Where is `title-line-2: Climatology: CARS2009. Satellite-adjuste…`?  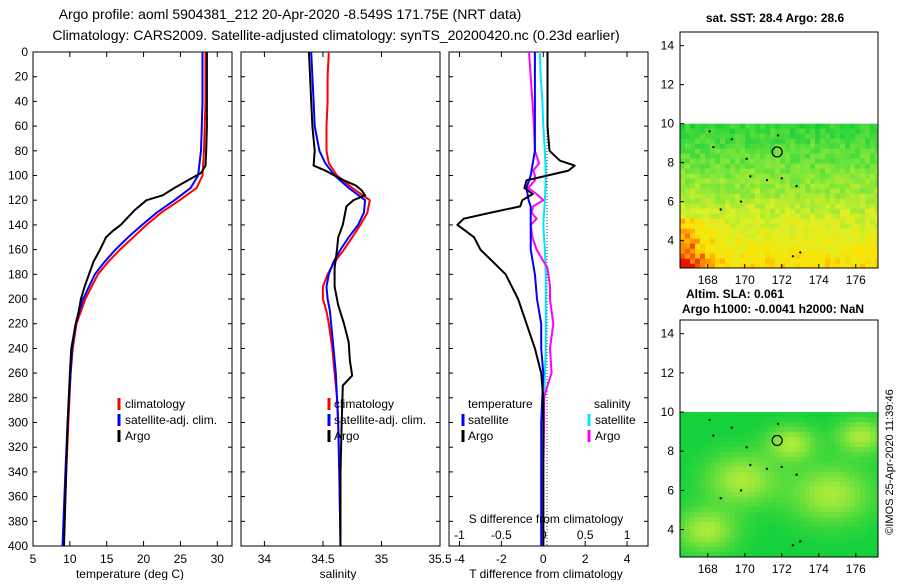 title-line-2: Climatology: CARS2009. Satellite-adjuste… is located at coordinates (335, 35).